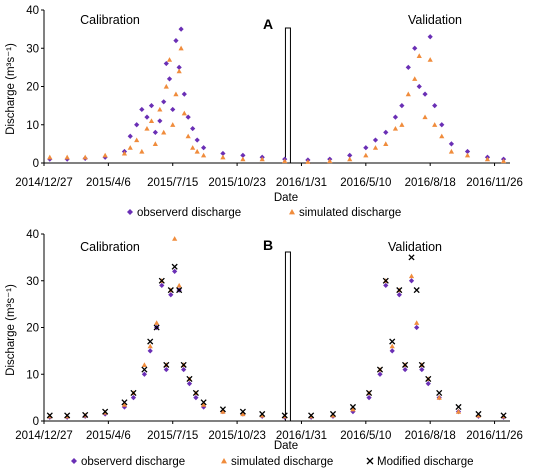  What do you see at coordinates (268, 245) in the screenshot?
I see `panel-b-label: B` at bounding box center [268, 245].